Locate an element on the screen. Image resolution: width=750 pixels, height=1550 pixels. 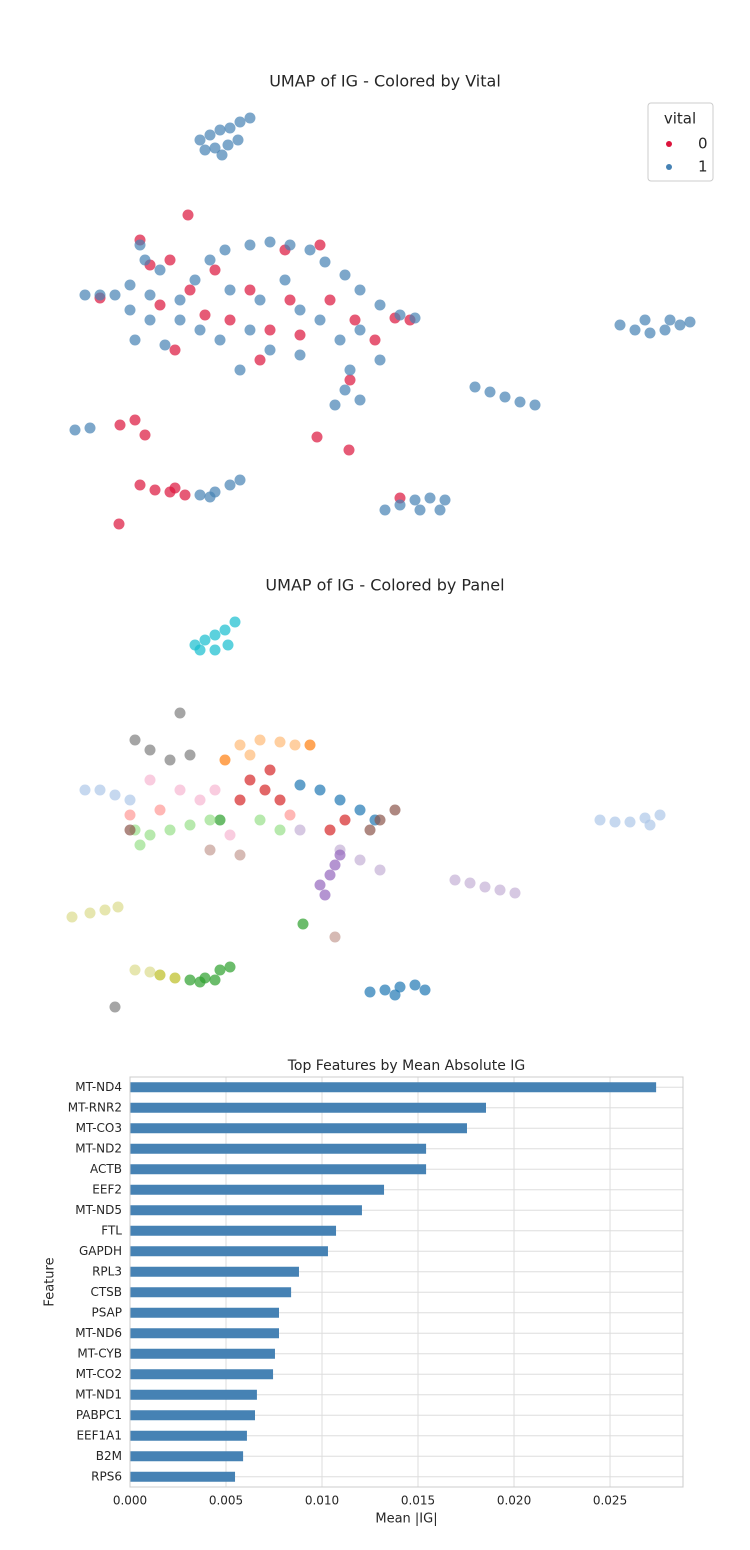
x-axis-label: Mean |IG| is located at coordinates (406, 1519).